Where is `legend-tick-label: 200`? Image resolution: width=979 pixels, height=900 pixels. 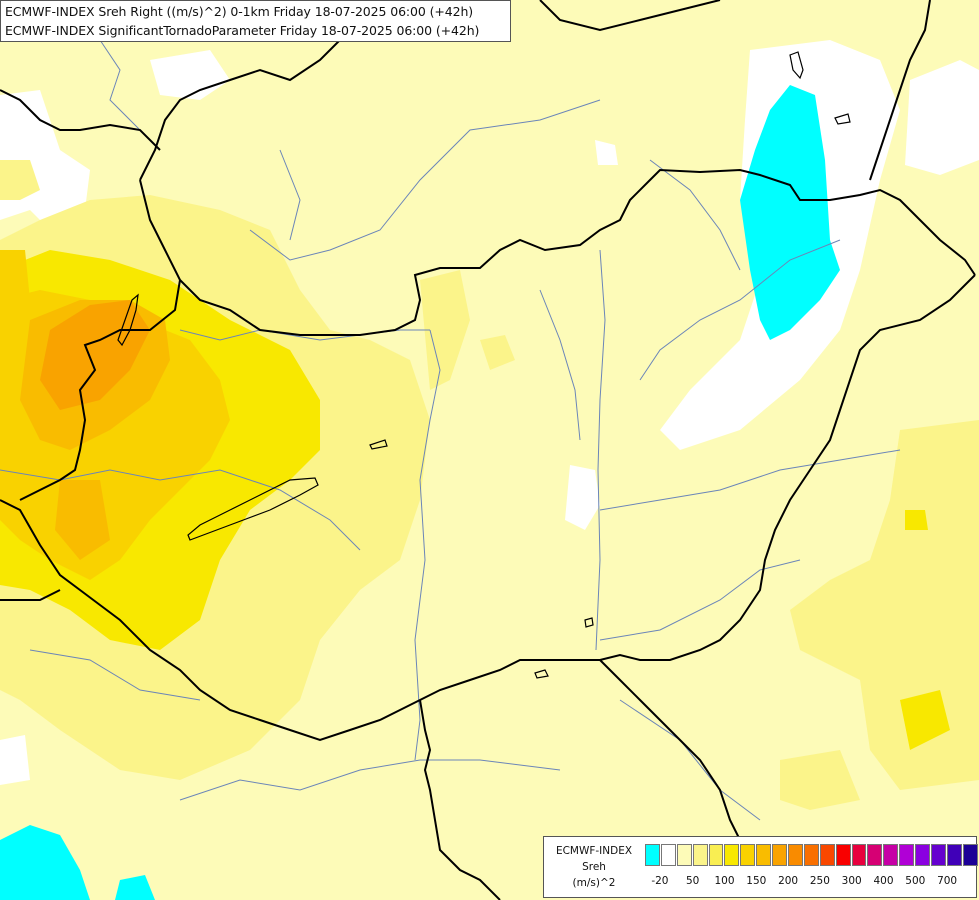 legend-tick-label: 200 is located at coordinates (788, 881).